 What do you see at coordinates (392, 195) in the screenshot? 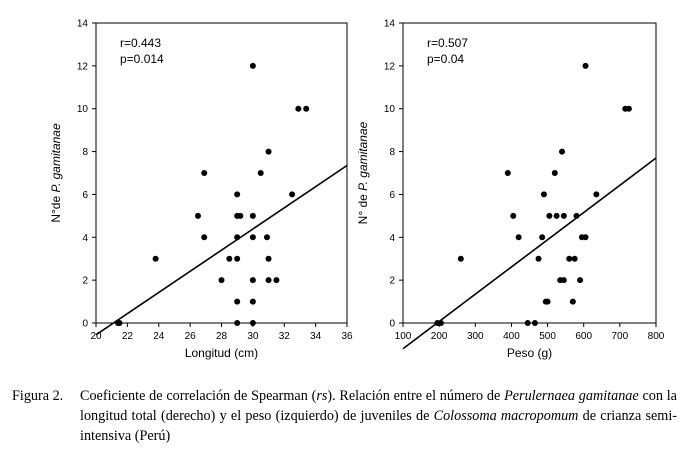
I see `panel2-y-tick-label: 6` at bounding box center [392, 195].